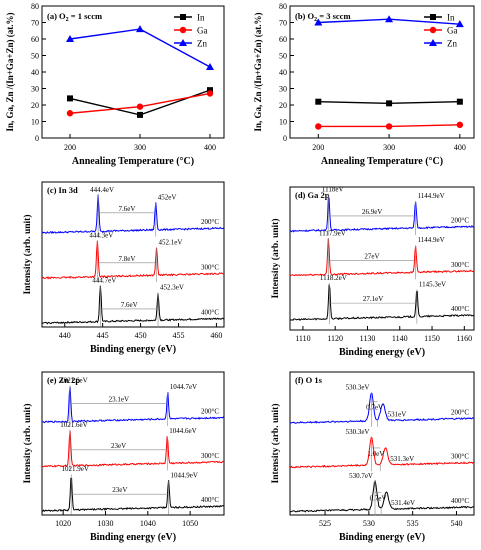 Image resolution: width=481 pixels, height=550 pixels. I want to click on spectrum-400c: 530.7eV 531.4eV 0.7eV 400°C, so click(382, 494).